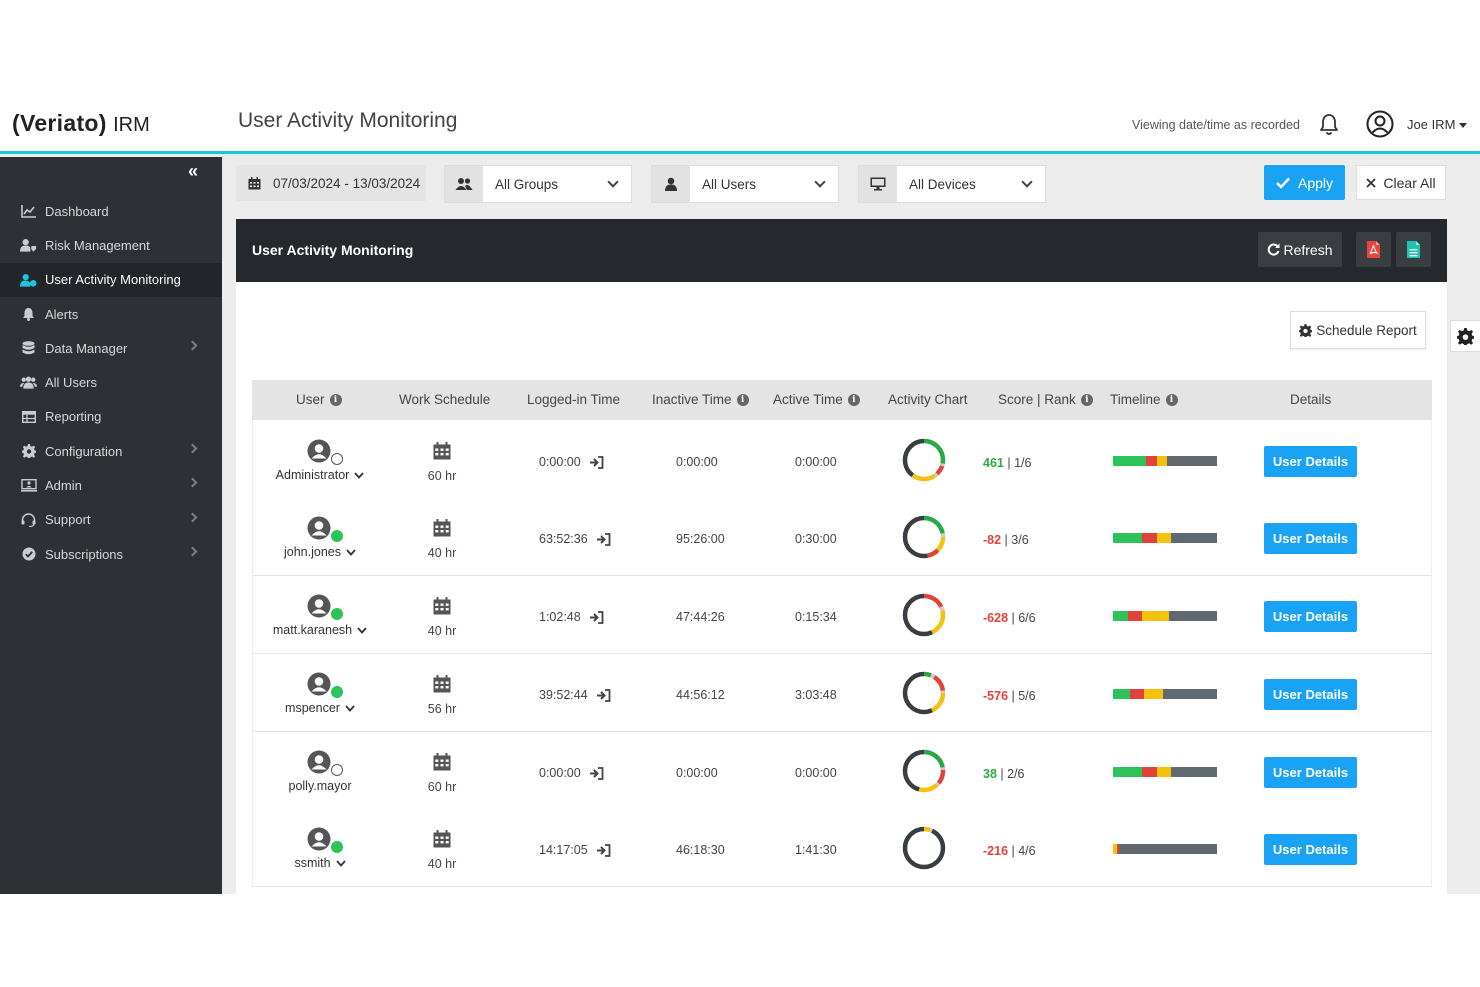 The image size is (1480, 987). What do you see at coordinates (1037, 399) in the screenshot?
I see `column-label: Score | Rank` at bounding box center [1037, 399].